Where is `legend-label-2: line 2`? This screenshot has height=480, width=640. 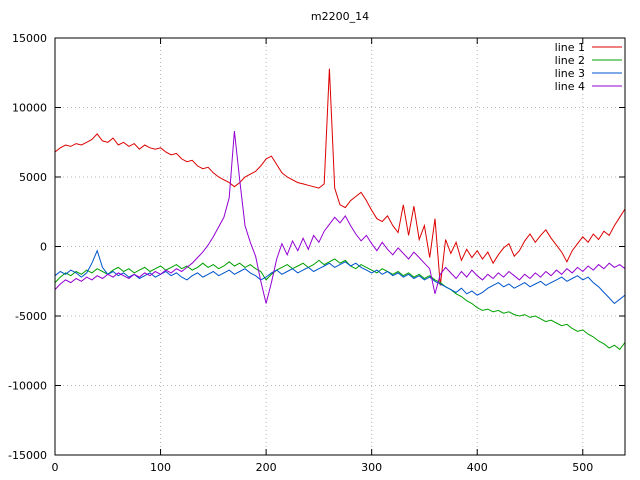
legend-label-2: line 2 is located at coordinates (570, 60).